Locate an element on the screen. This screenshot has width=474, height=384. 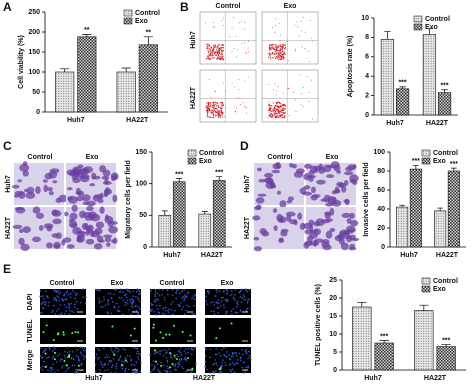
significance: *** is located at coordinates (402, 83).